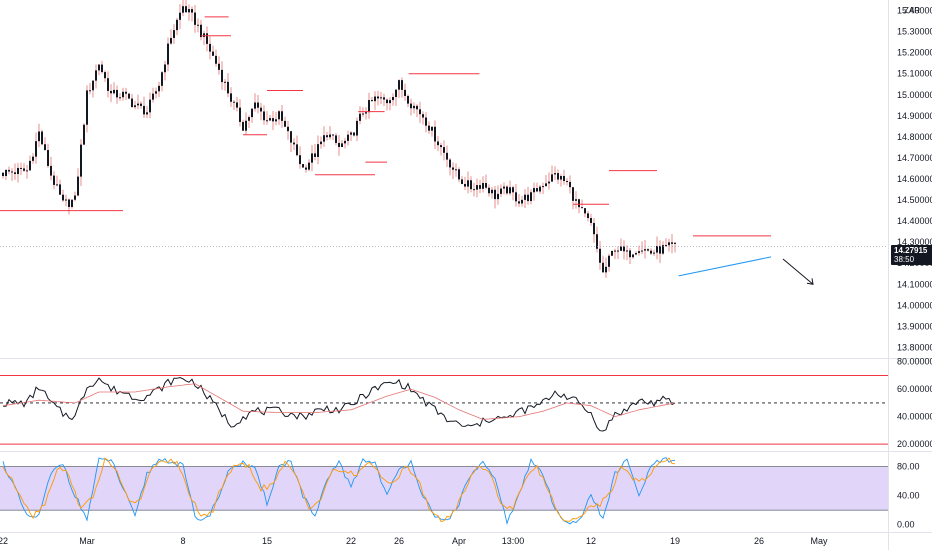  What do you see at coordinates (914, 444) in the screenshot?
I see `rsi-tick-label: 20.00000` at bounding box center [914, 444].